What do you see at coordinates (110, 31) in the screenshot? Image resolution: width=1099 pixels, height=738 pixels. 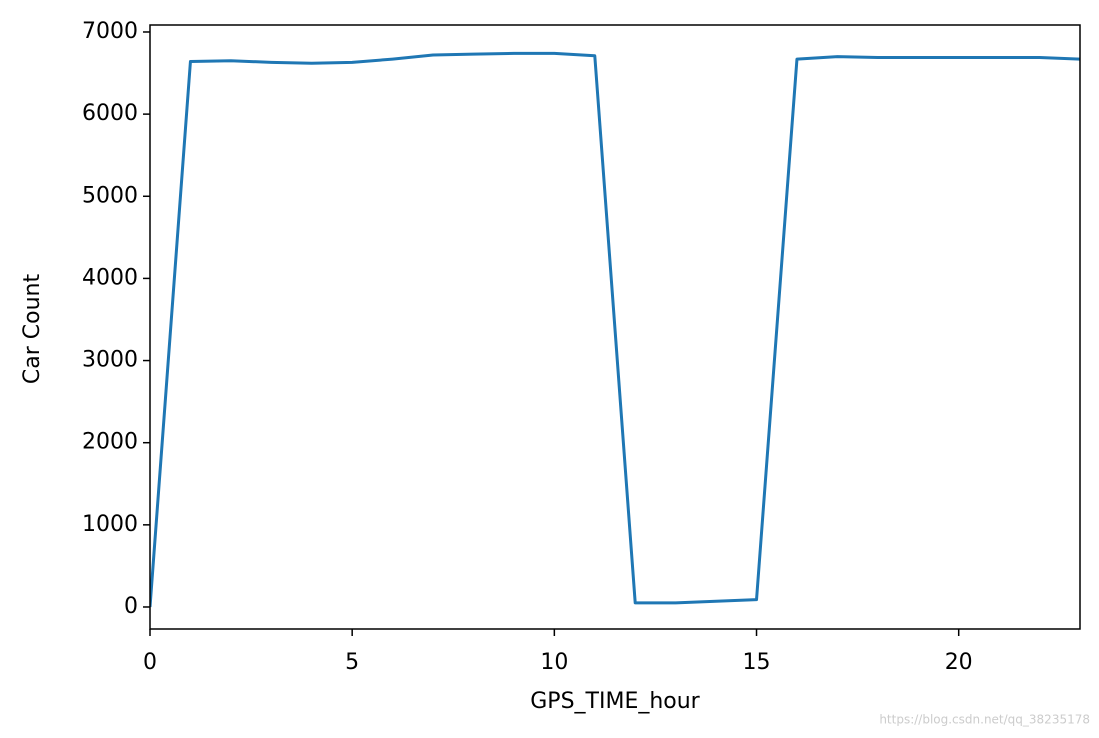 I see `y-tick-label: 7000` at bounding box center [110, 31].